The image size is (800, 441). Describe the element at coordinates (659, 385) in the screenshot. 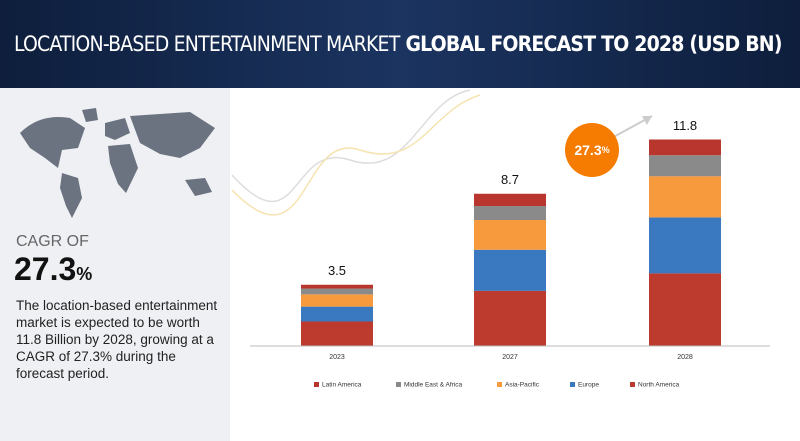

I see `legend-label: North America` at that location.